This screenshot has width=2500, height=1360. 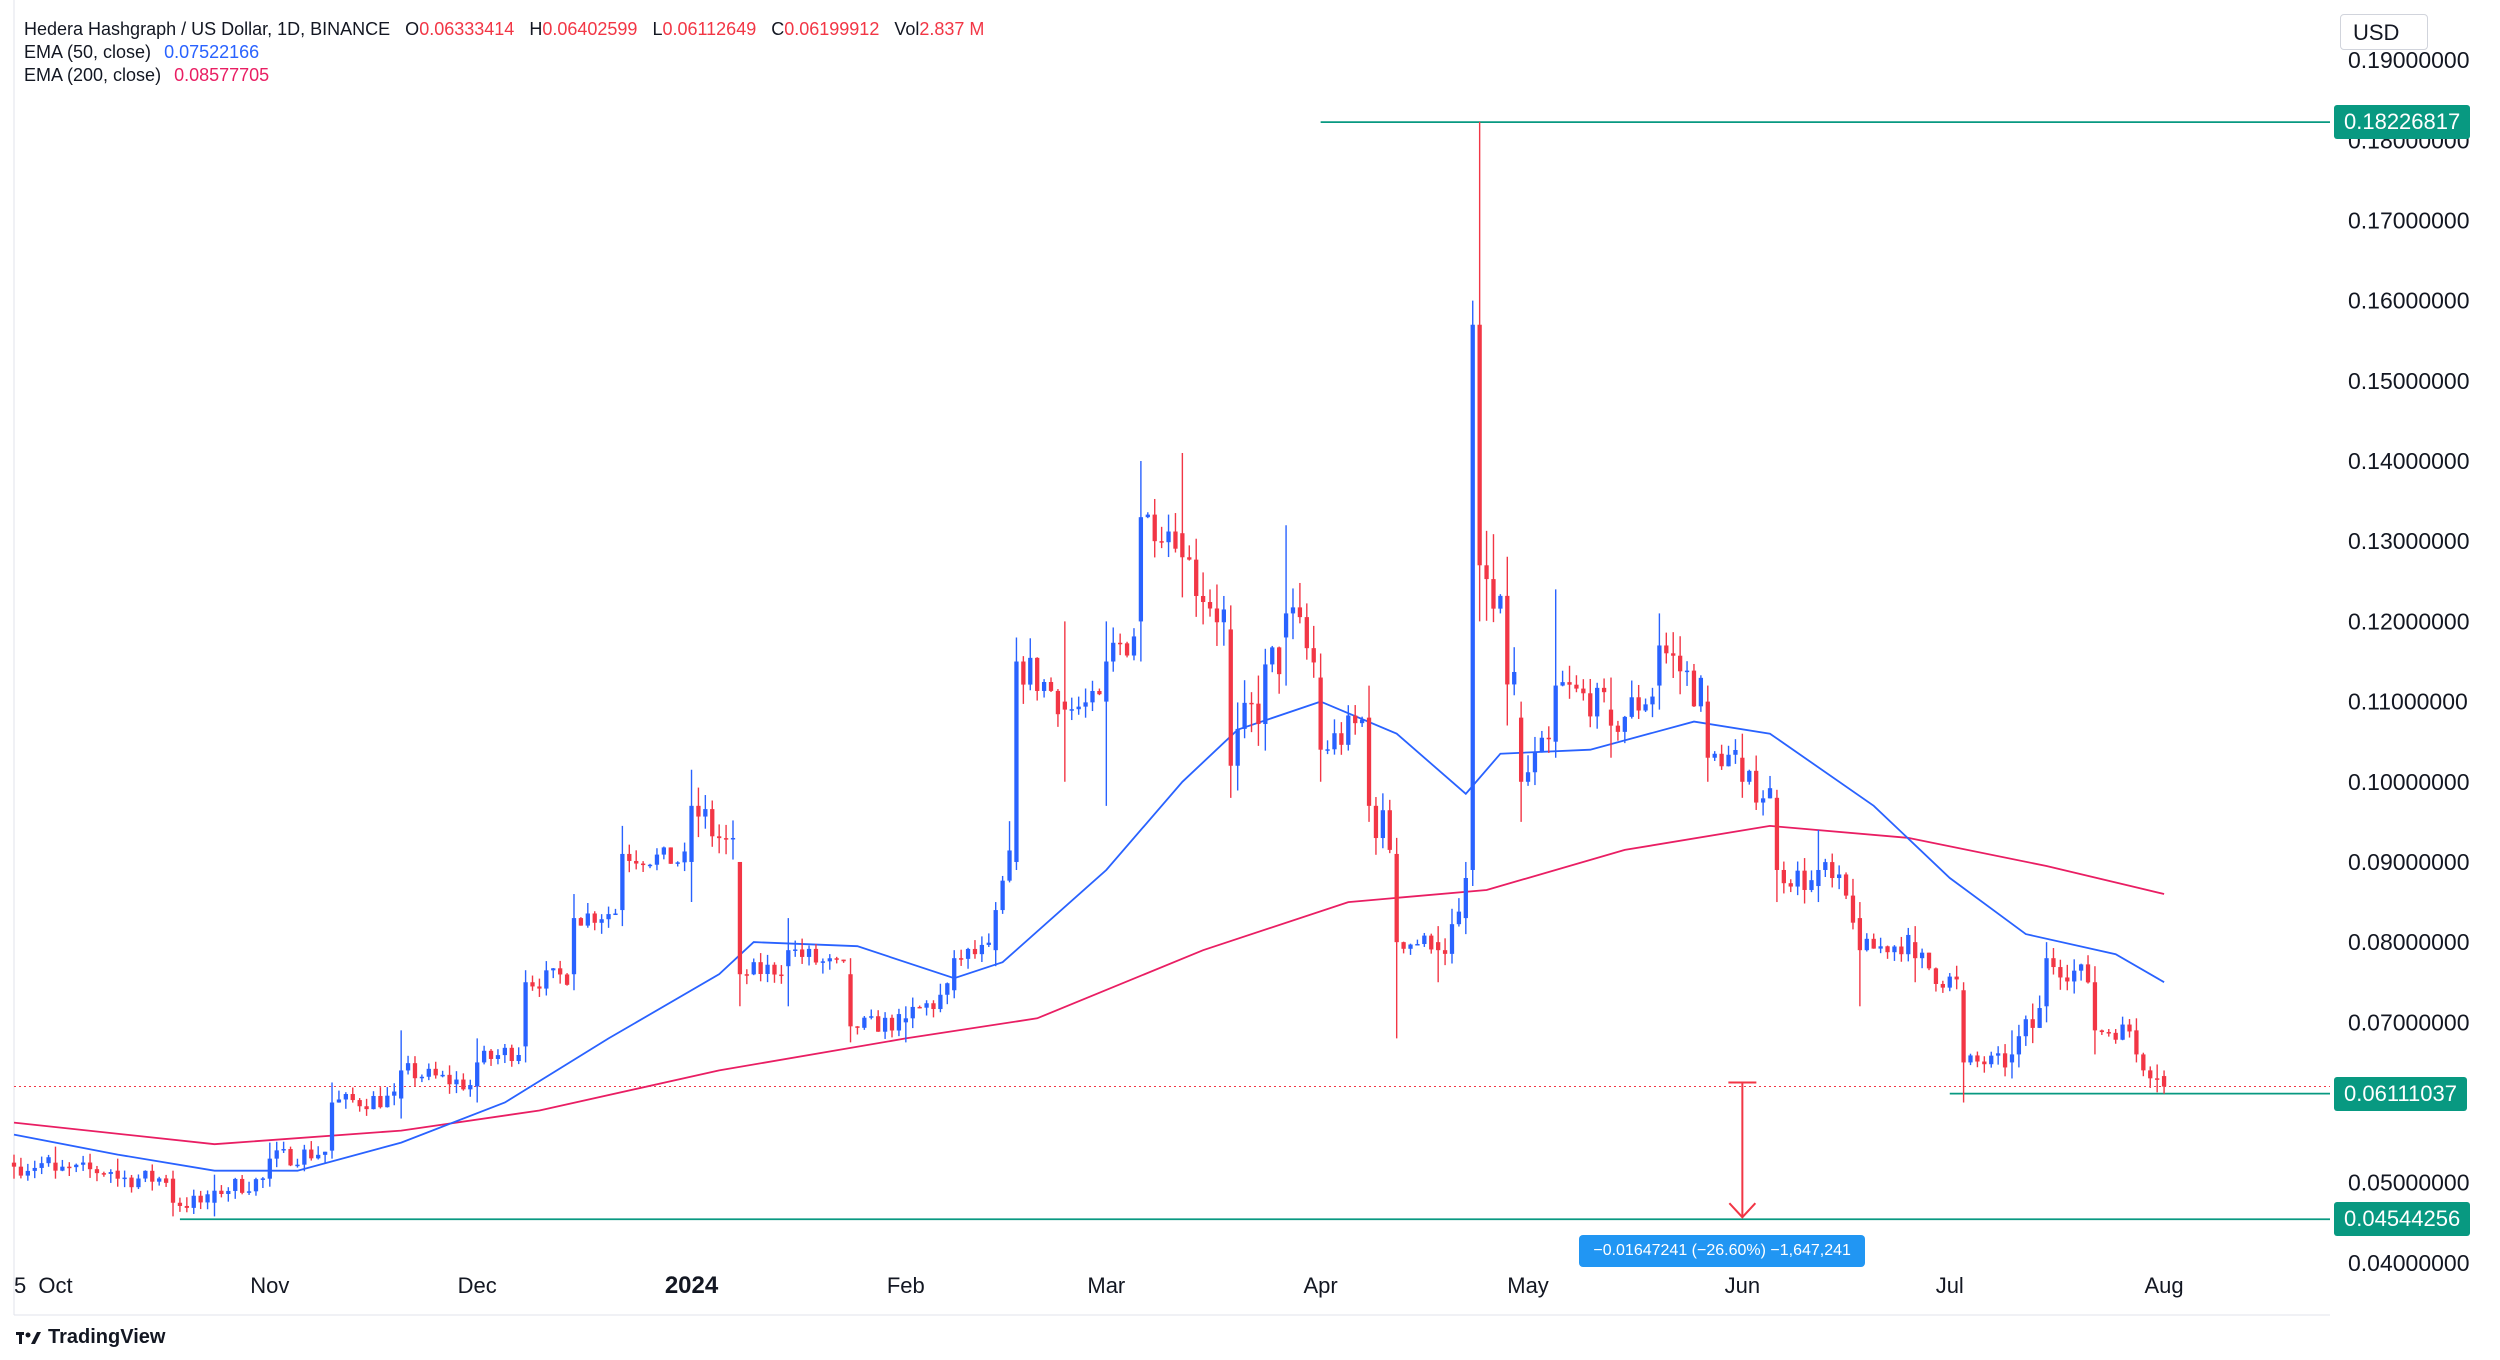 What do you see at coordinates (504, 75) in the screenshot?
I see `legend-row-ema200: EMA (200, close) 0.08577705` at bounding box center [504, 75].